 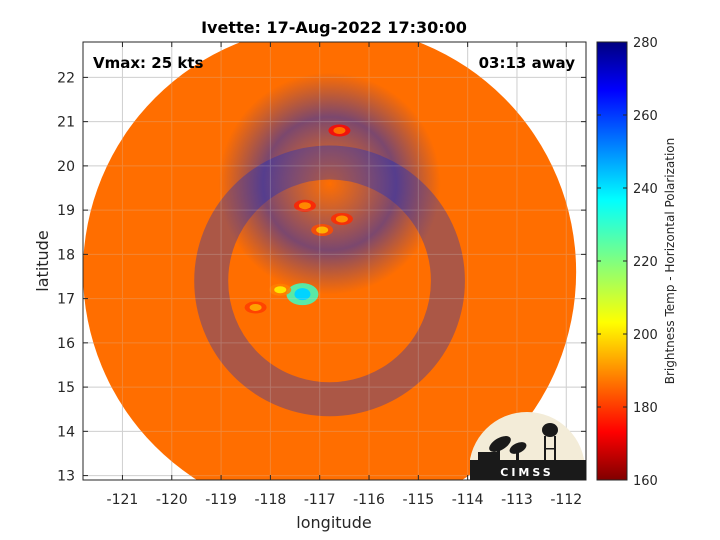 I want to click on y-axis-label: latitude, so click(x=42, y=260).